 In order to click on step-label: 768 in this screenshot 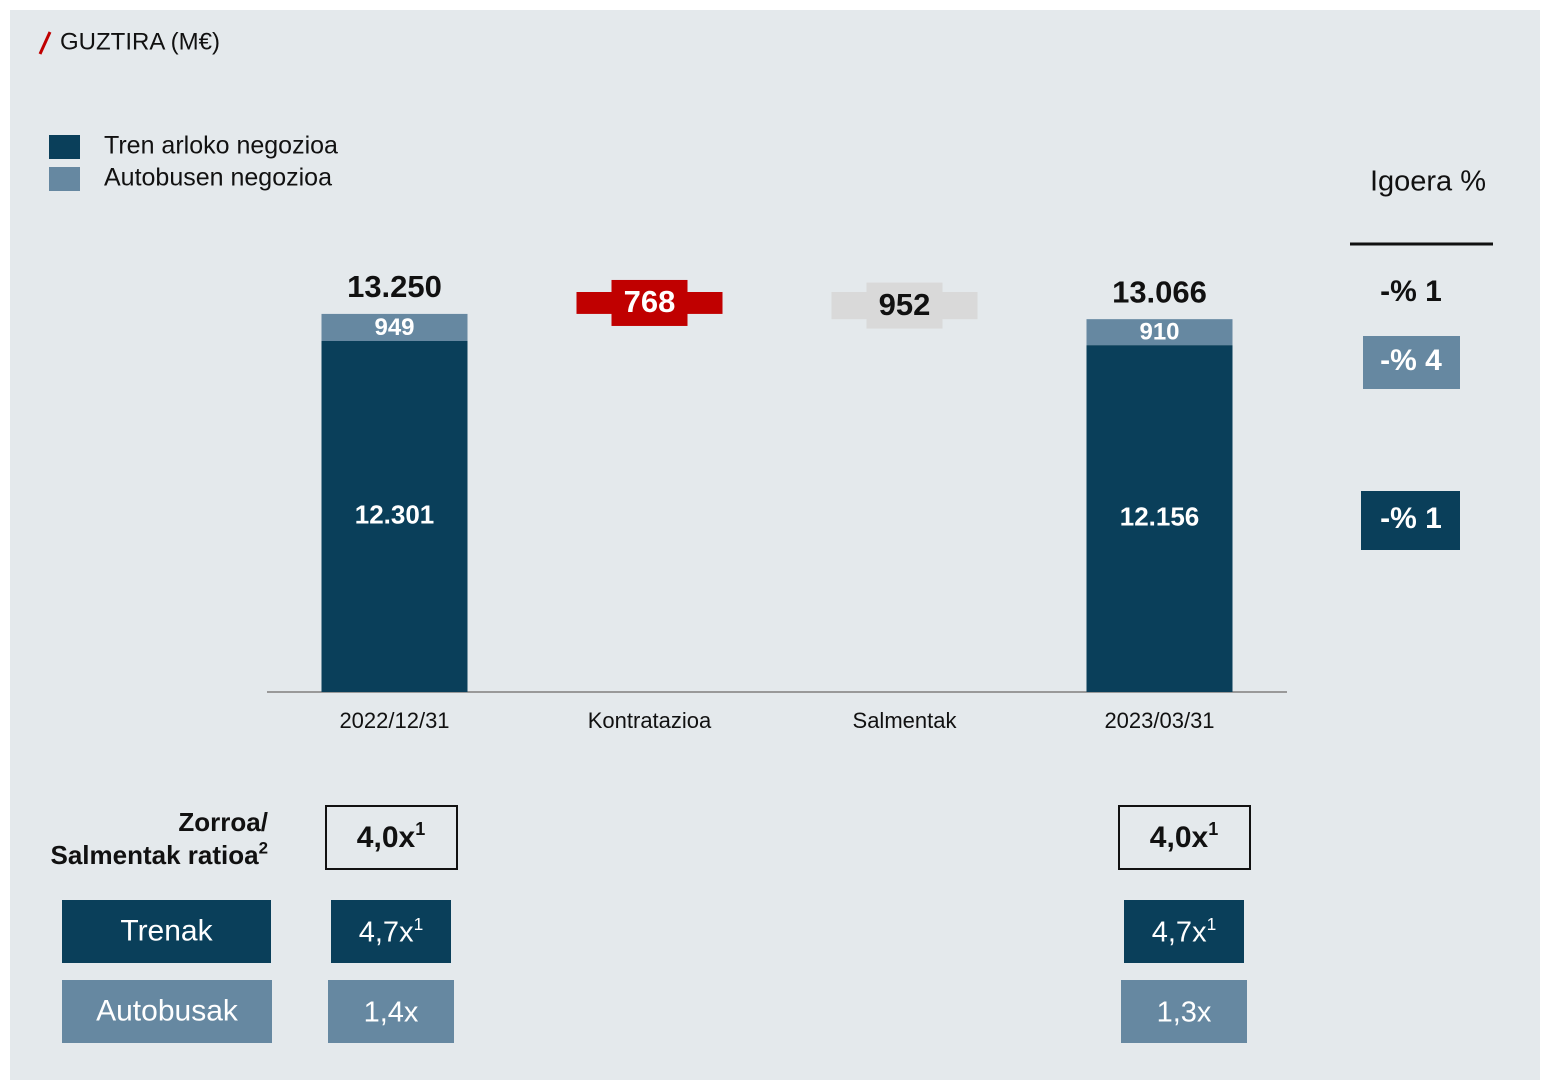, I will do `click(650, 301)`.